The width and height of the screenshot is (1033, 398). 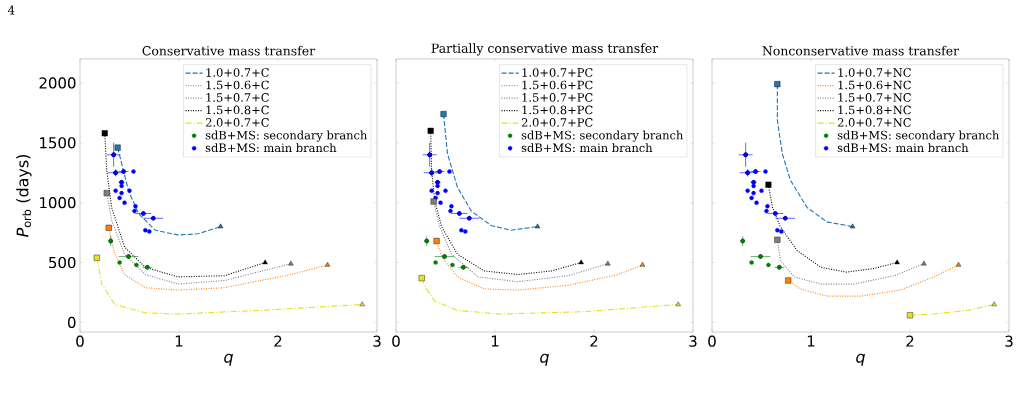 What do you see at coordinates (545, 49) in the screenshot?
I see `chart-title: Partially conservative mass transfer` at bounding box center [545, 49].